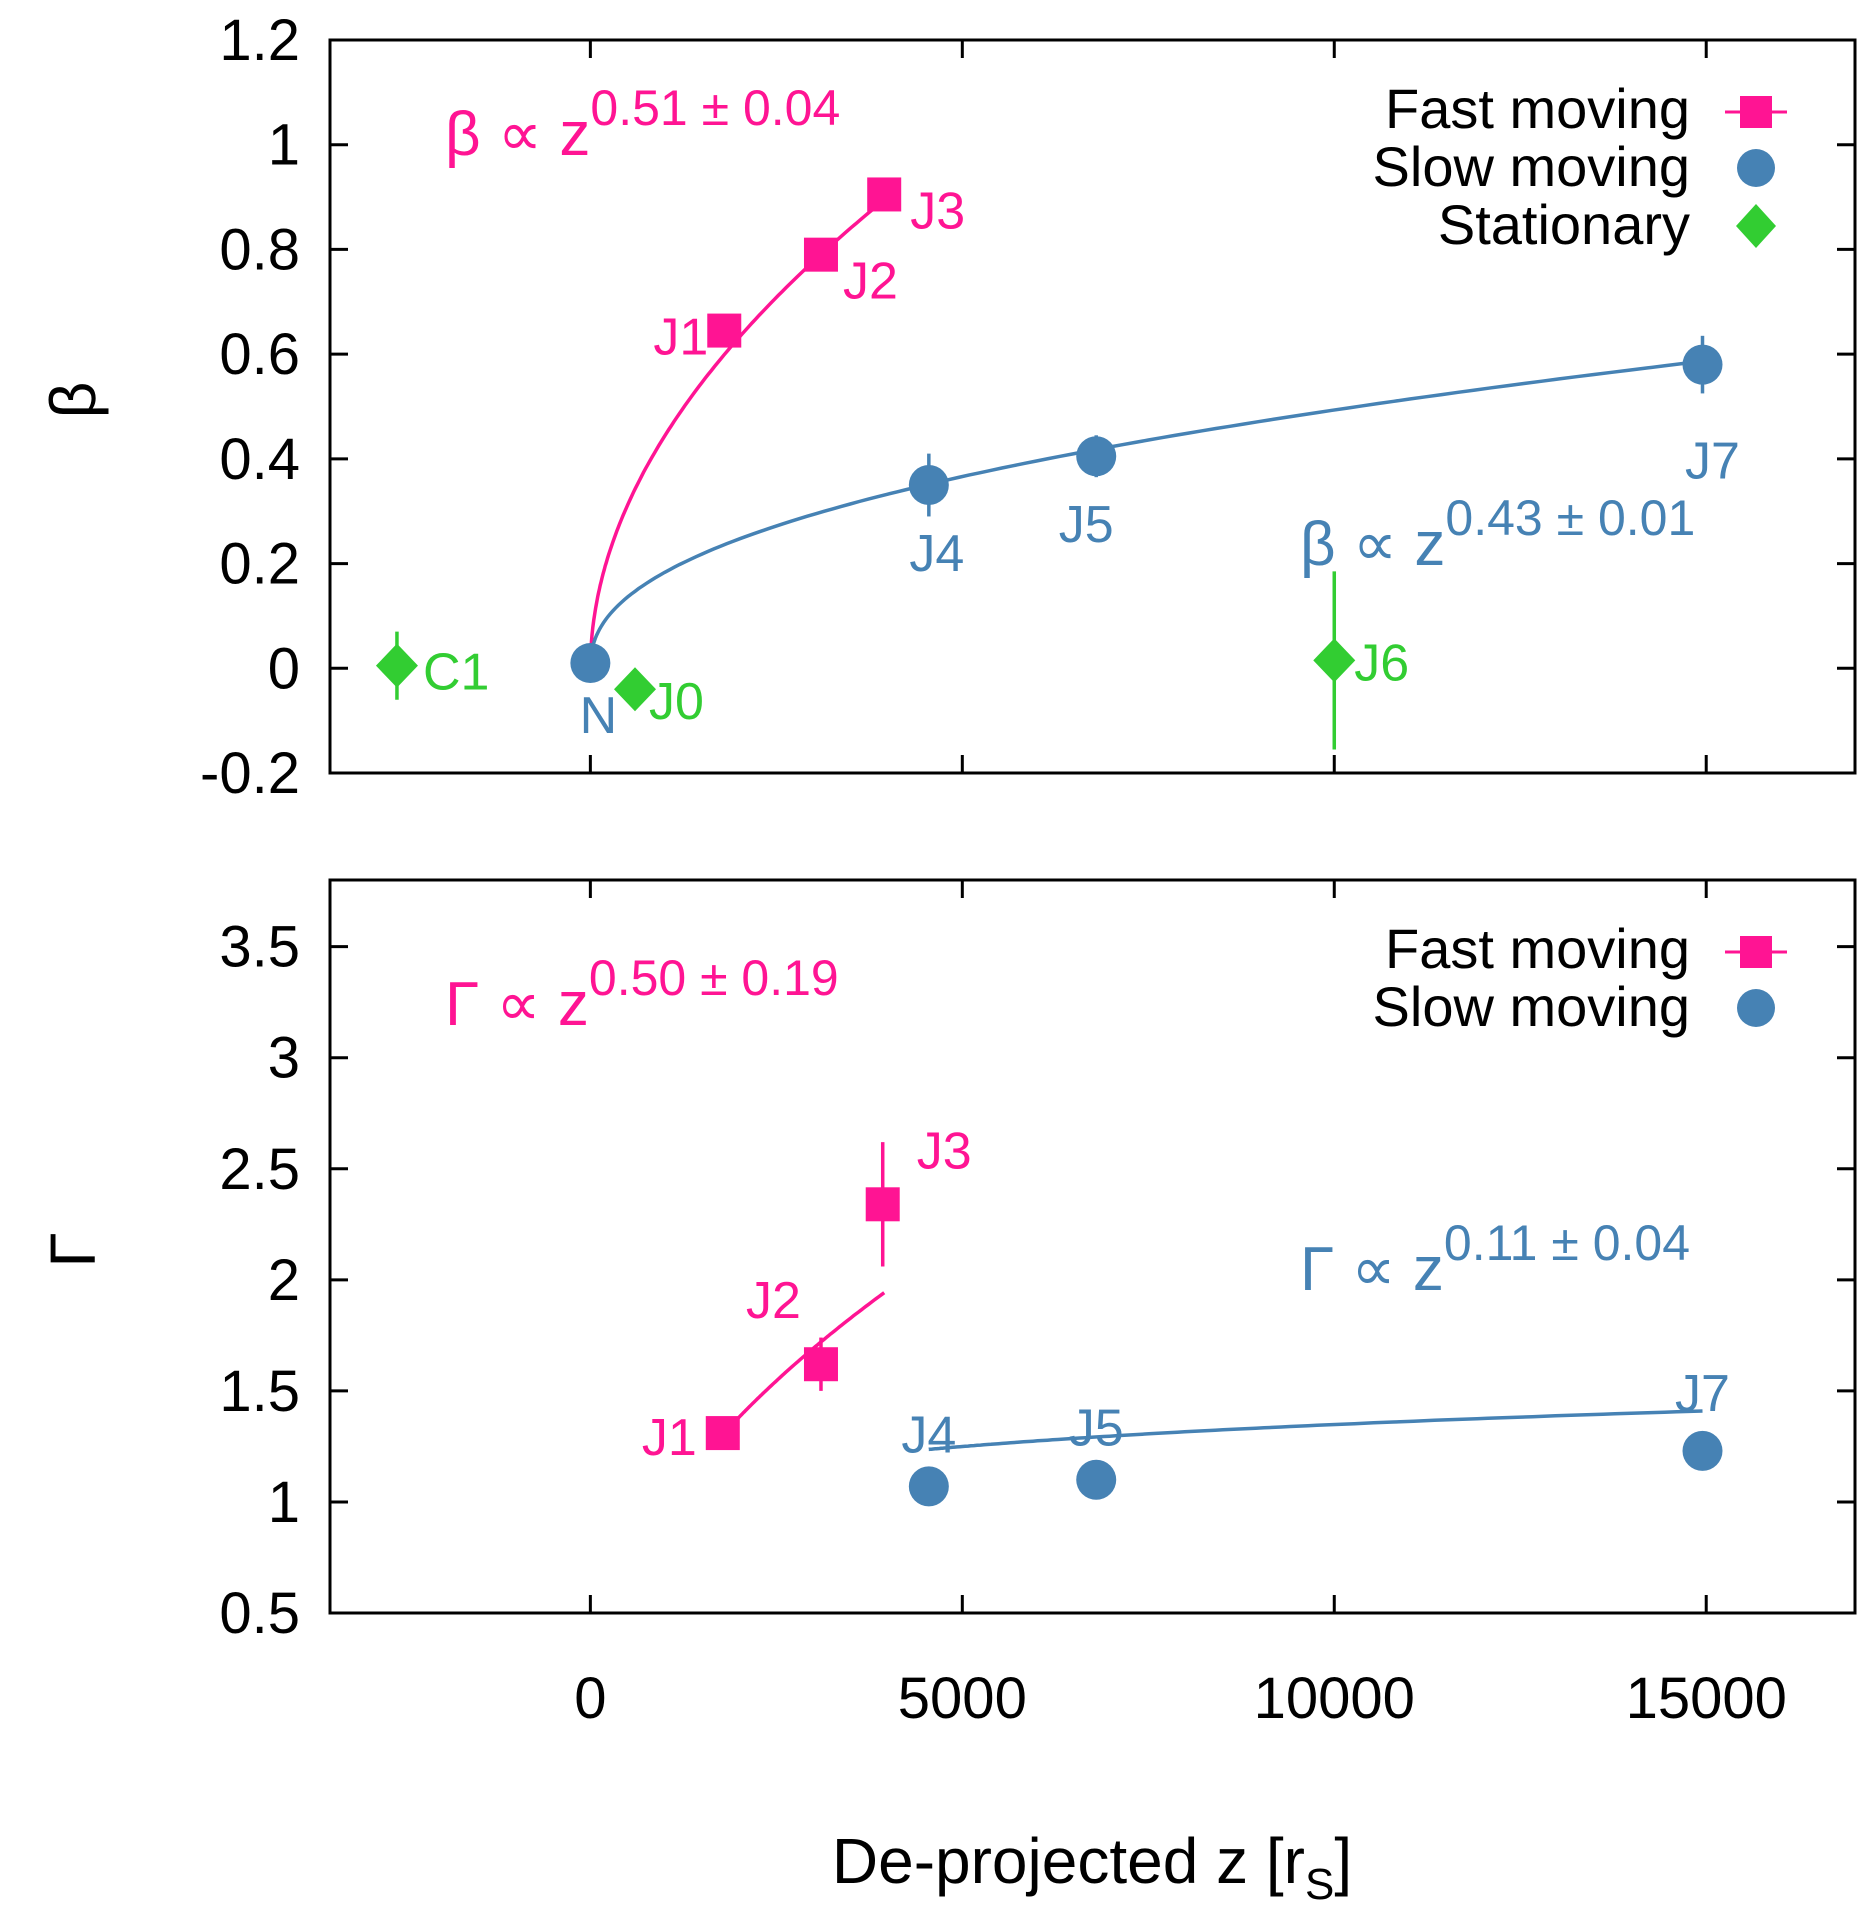  What do you see at coordinates (1537, 948) in the screenshot?
I see `legend-label-fast-gamma: Fast moving` at bounding box center [1537, 948].